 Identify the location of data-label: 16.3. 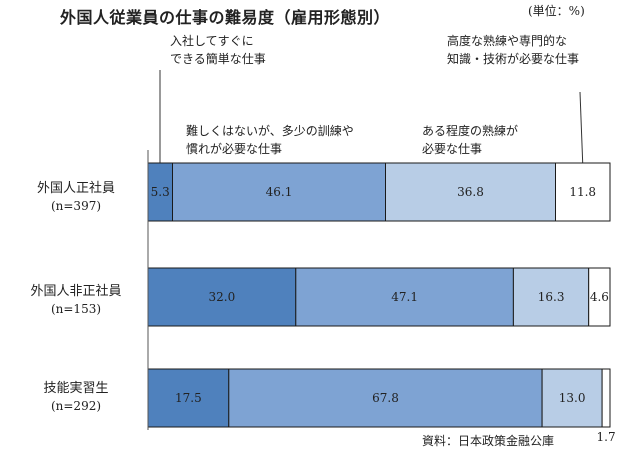
(551, 297).